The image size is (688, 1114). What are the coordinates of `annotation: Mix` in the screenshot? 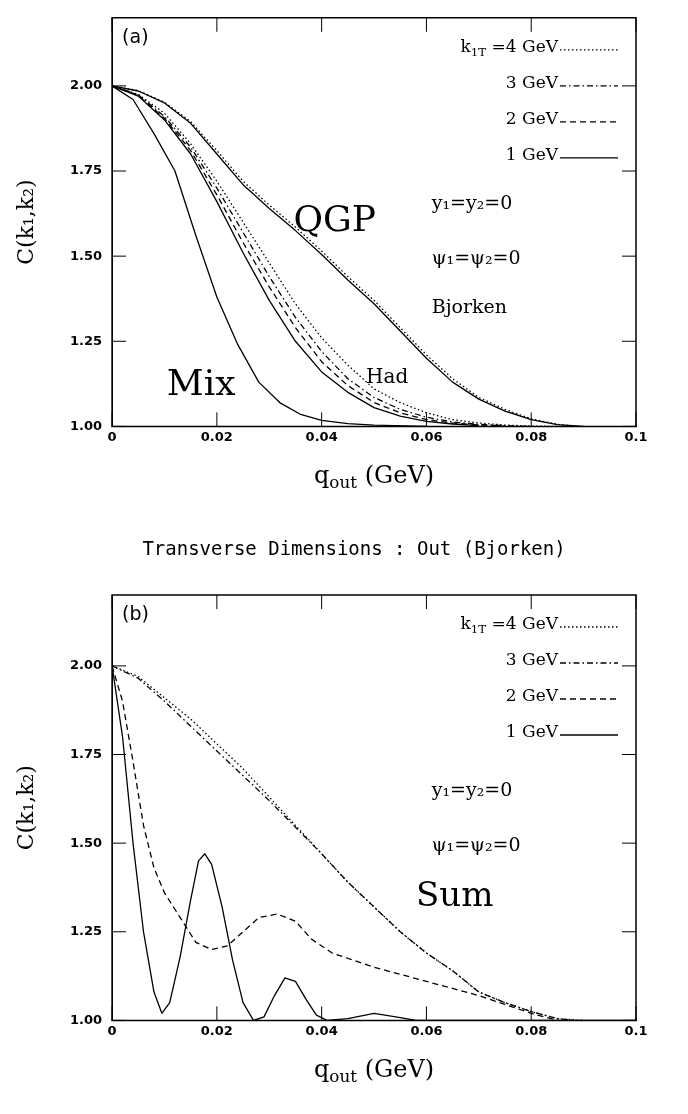 It's located at (201, 382).